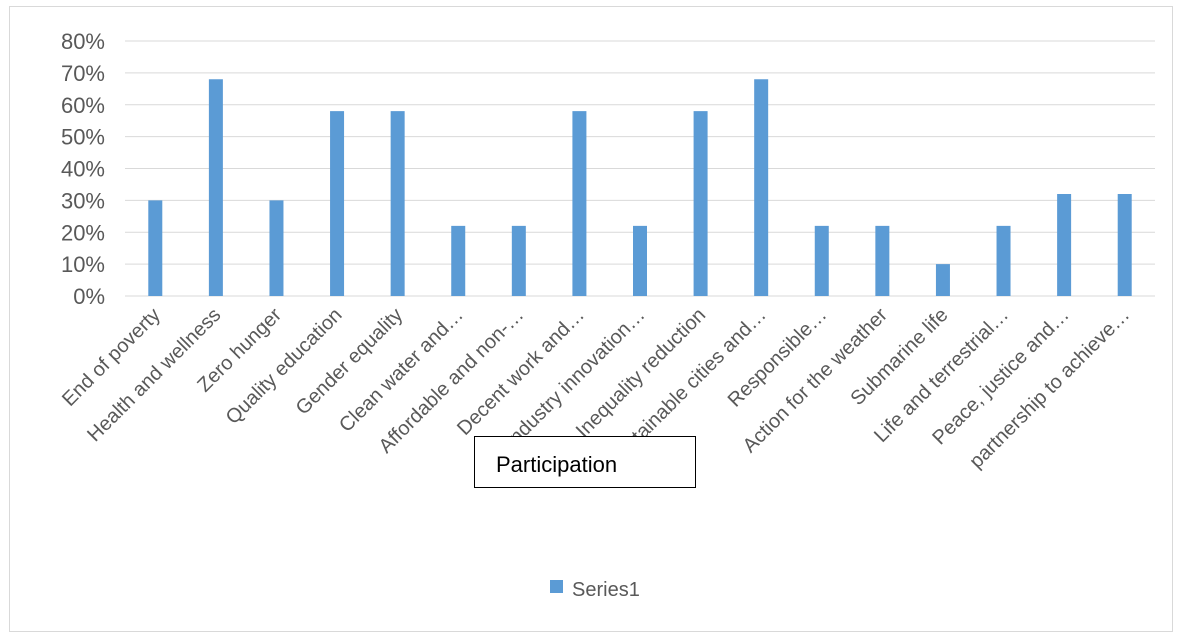 Image resolution: width=1182 pixels, height=636 pixels. What do you see at coordinates (83, 137) in the screenshot?
I see `y-tick-label: 50%` at bounding box center [83, 137].